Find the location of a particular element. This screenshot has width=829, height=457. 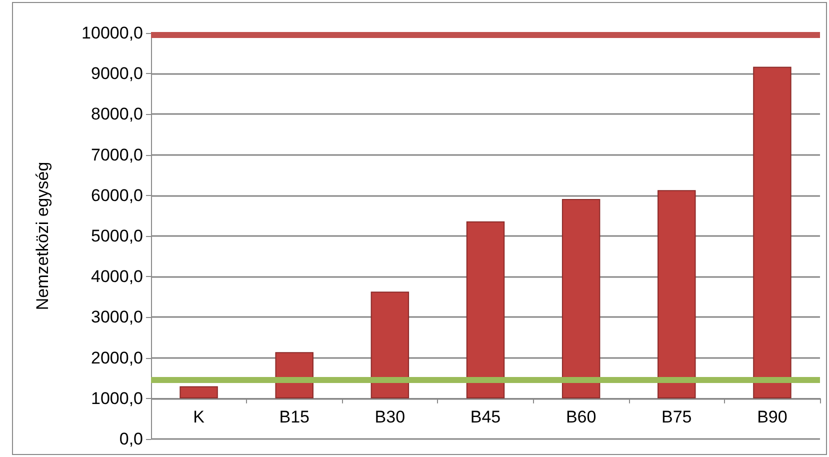

y-tick-label: 1000,0 is located at coordinates (117, 398).